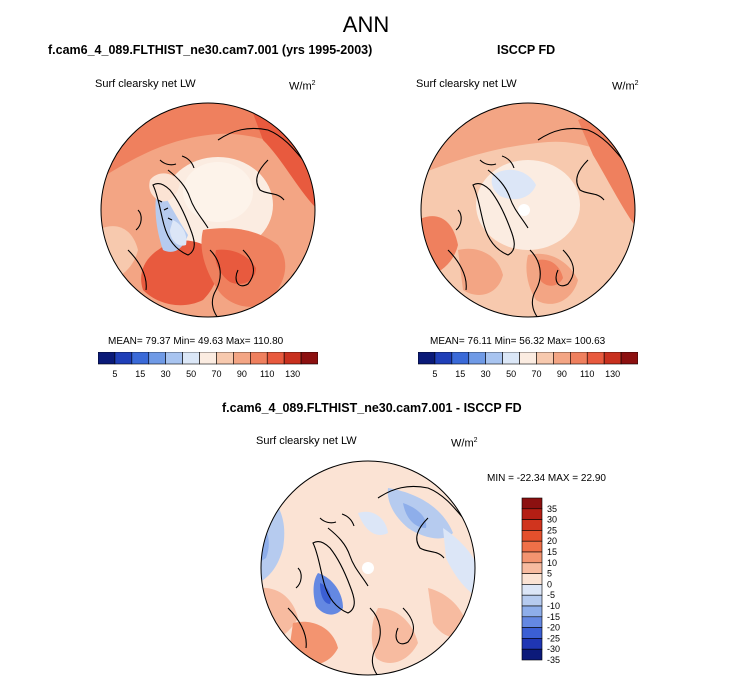 This screenshot has height=686, width=732. I want to click on colorbar-tick-label: 0, so click(549, 584).